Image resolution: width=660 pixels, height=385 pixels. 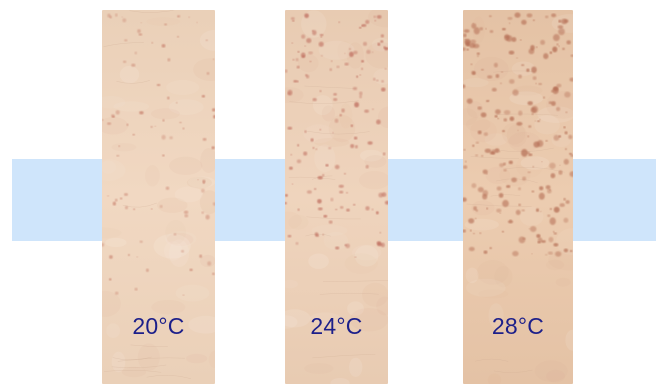 What do you see at coordinates (518, 326) in the screenshot?
I see `temperature-label: 28°C` at bounding box center [518, 326].